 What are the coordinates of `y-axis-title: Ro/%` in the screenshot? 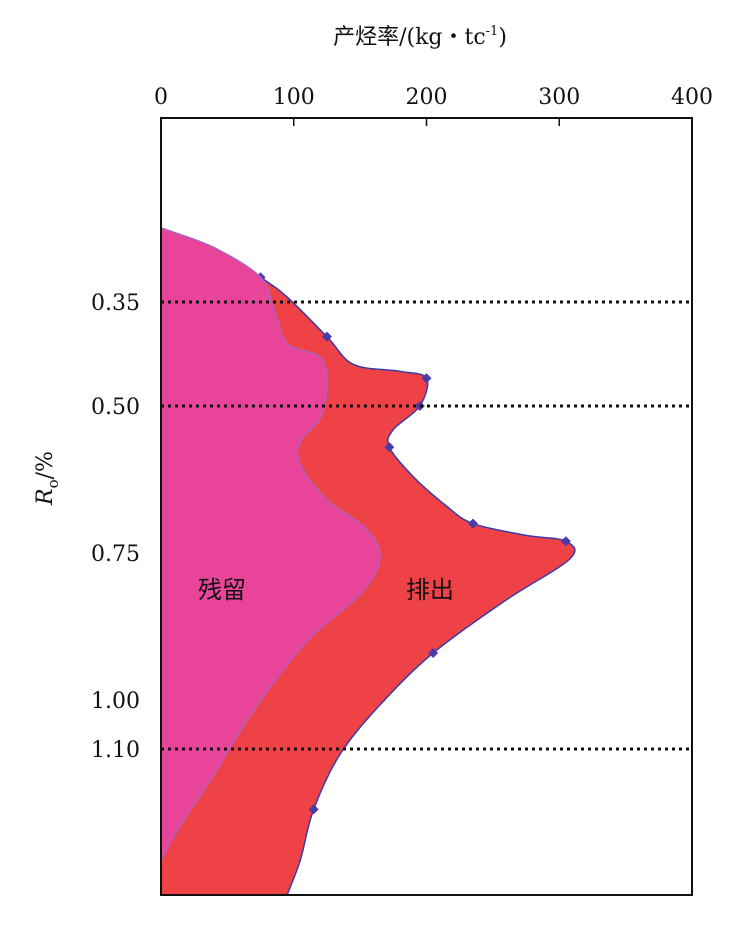 It's located at (47, 478).